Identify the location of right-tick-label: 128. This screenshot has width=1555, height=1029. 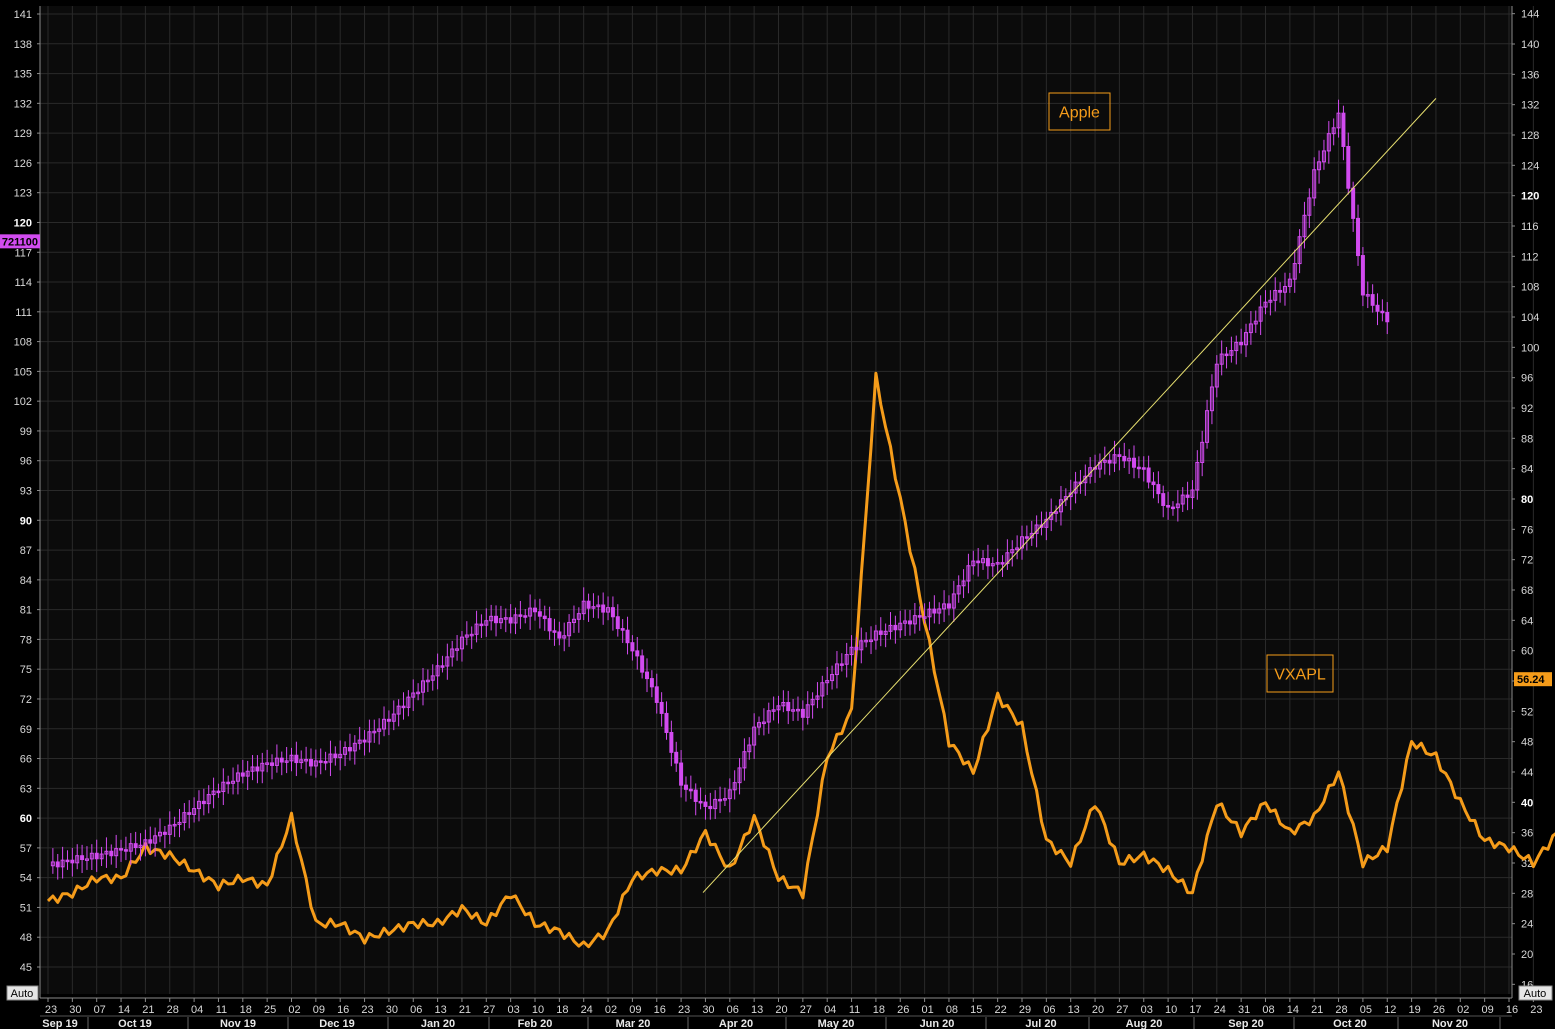
(1530, 136).